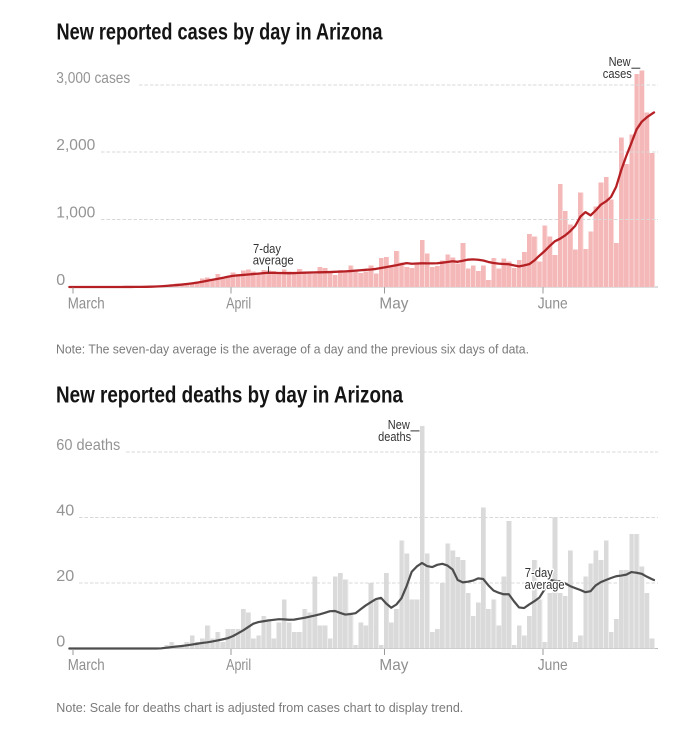  I want to click on svg-text: 40, so click(65, 511).